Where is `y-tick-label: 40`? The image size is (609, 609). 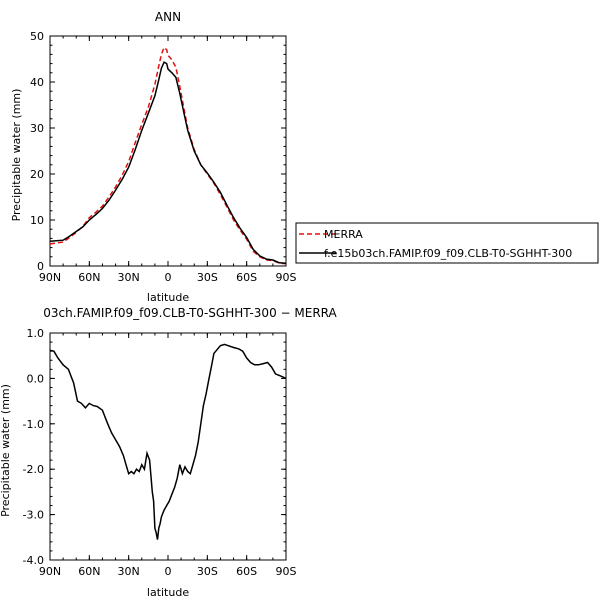 y-tick-label: 40 is located at coordinates (37, 82).